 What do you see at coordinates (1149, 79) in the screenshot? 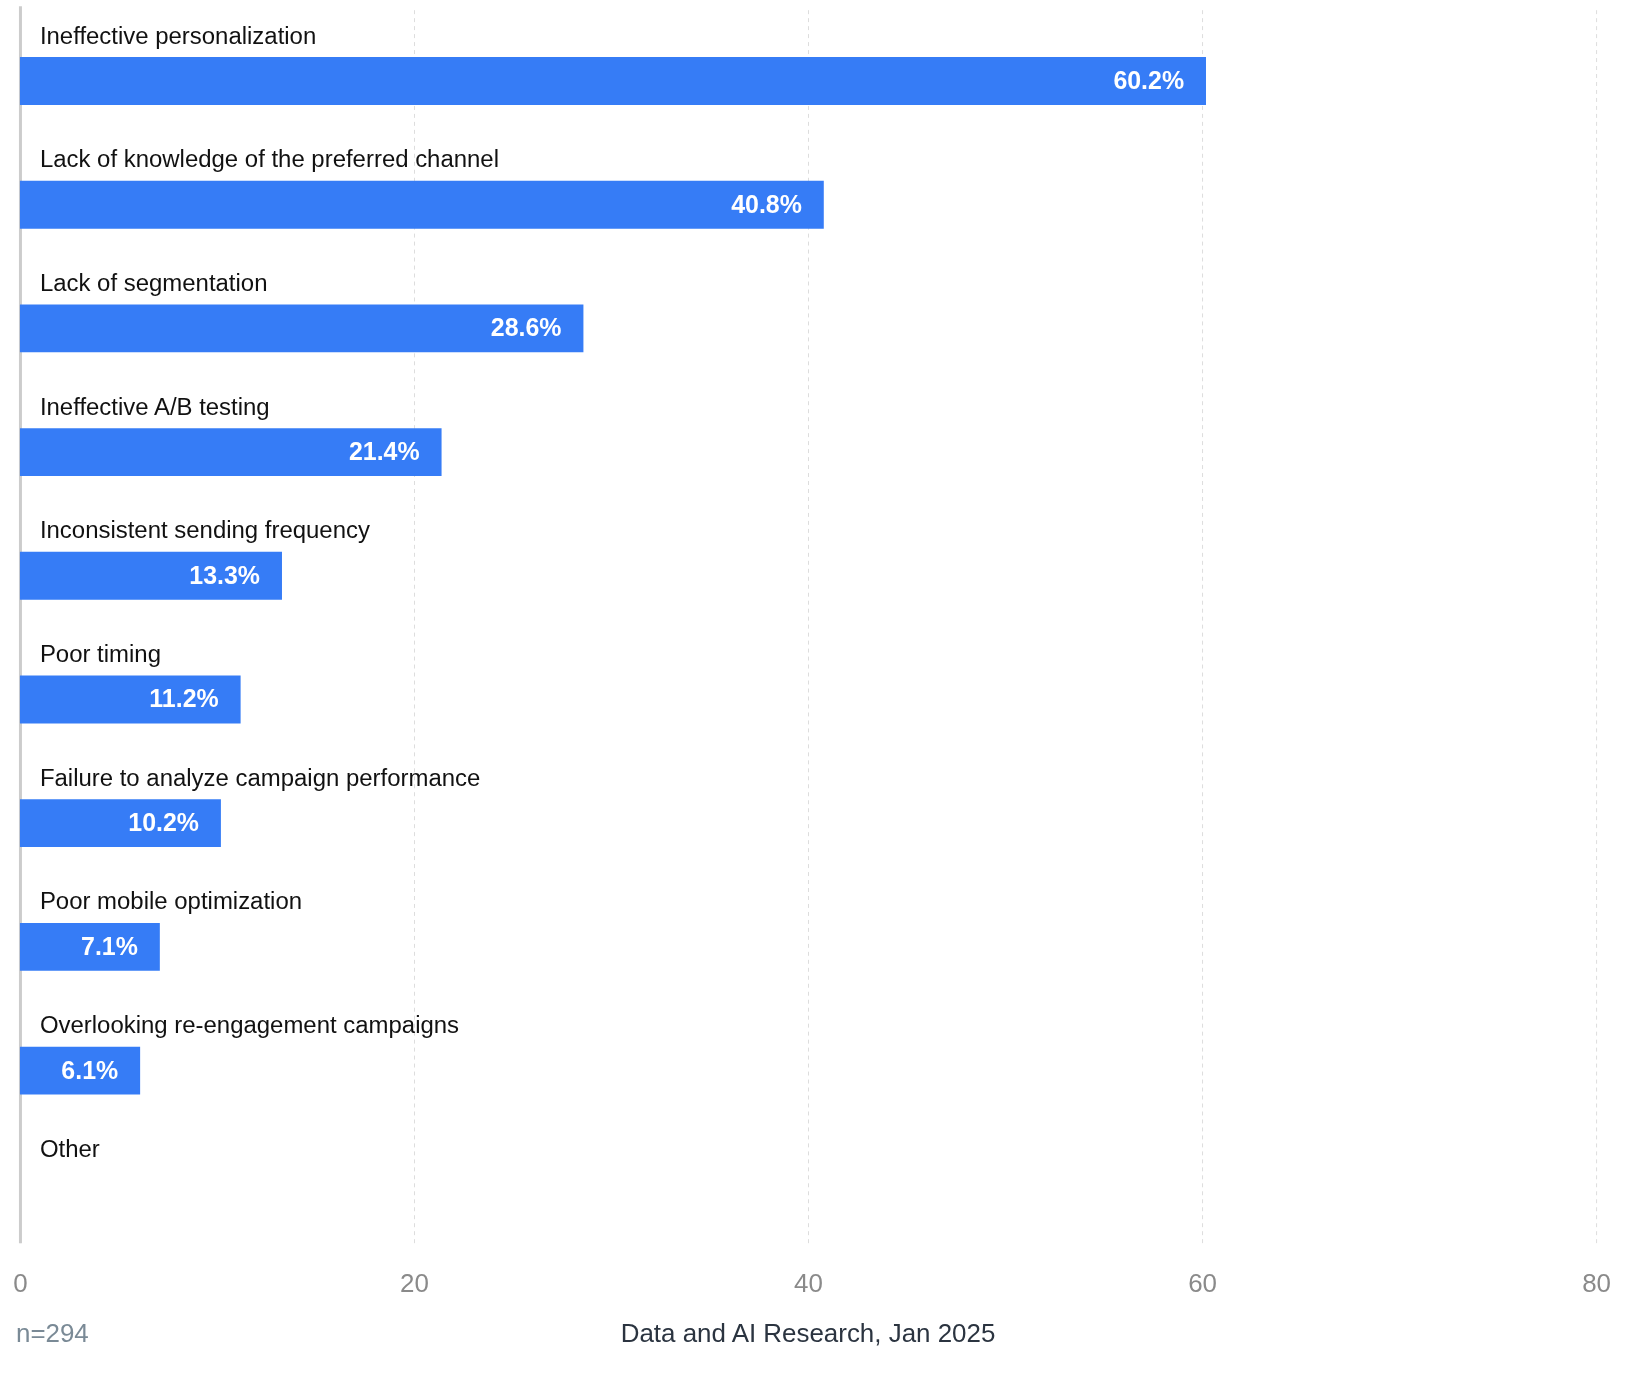
I see `data-label: 60.2%` at bounding box center [1149, 79].